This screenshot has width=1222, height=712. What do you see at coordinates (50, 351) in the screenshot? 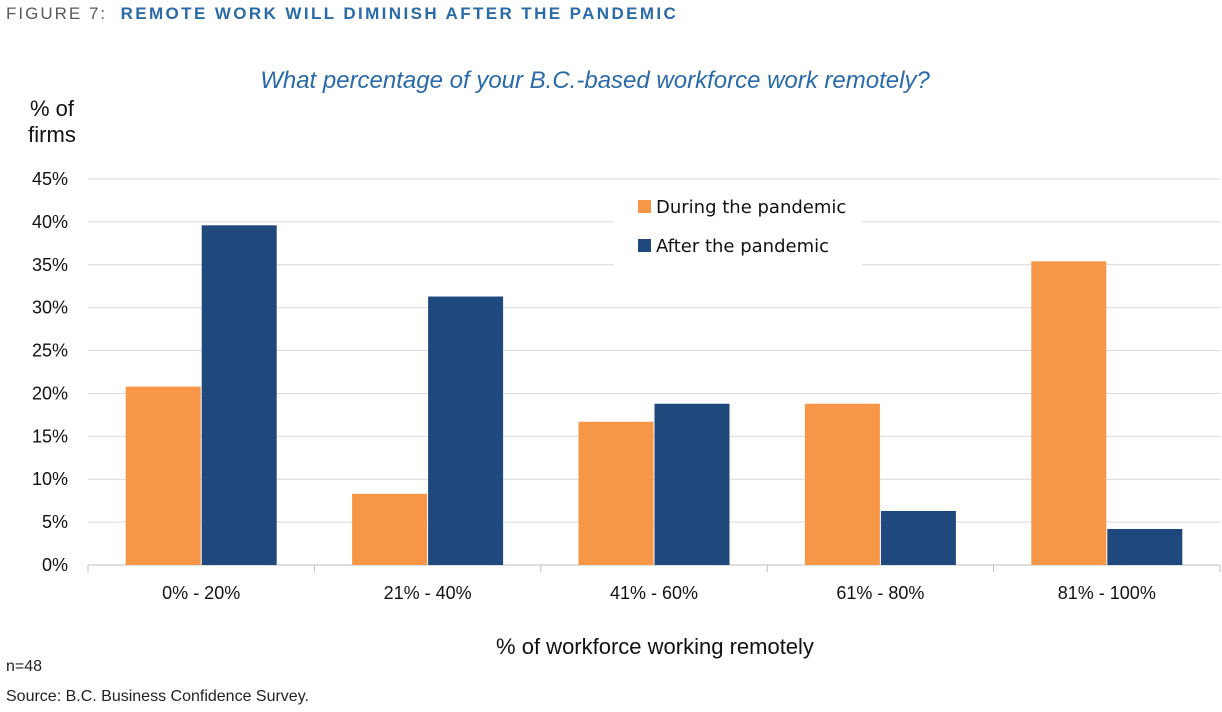
I see `y-tick-label: 25%` at bounding box center [50, 351].